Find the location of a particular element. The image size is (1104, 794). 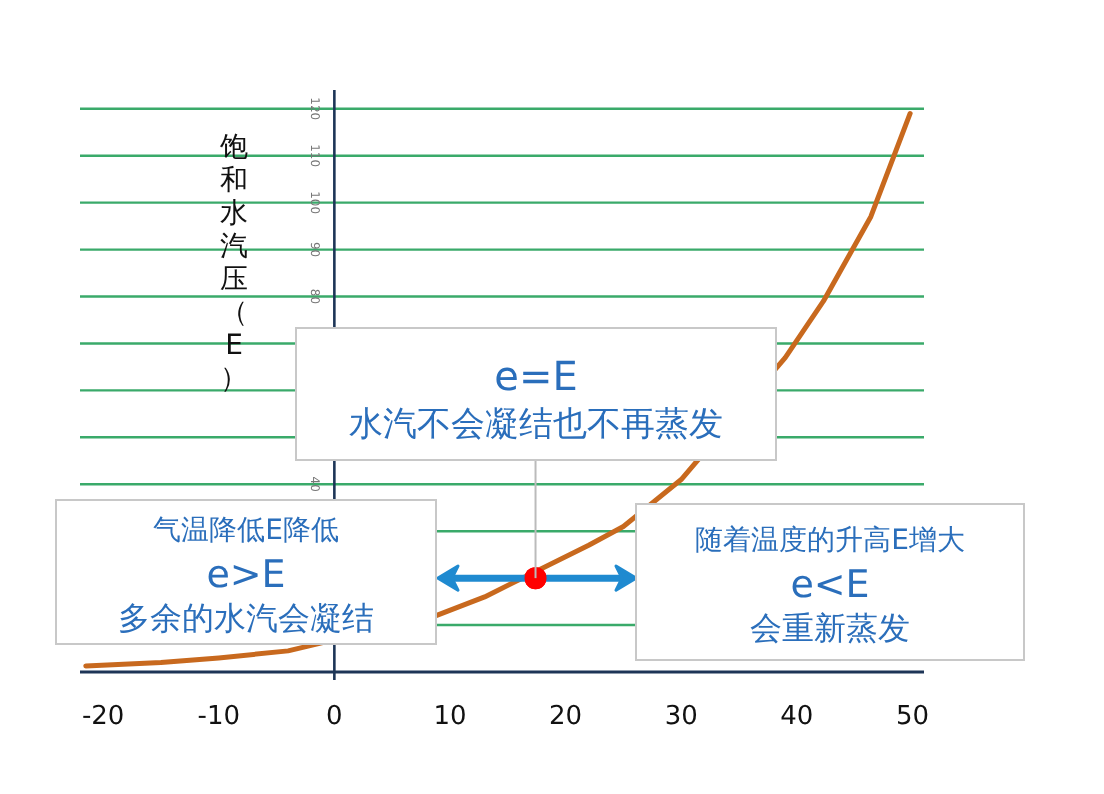

x-tick-label: 50 is located at coordinates (912, 717).